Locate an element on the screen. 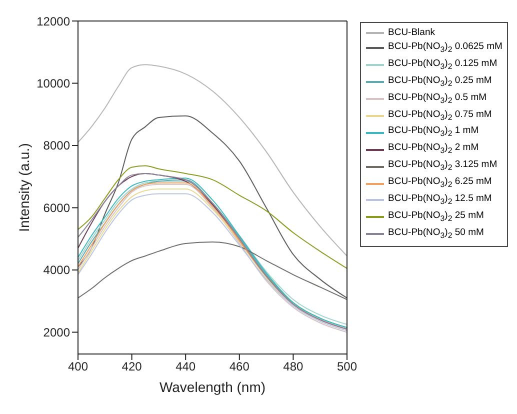 The height and width of the screenshot is (414, 517). legend-label: BCU-Pb(NO$_{3}$)$_{2}$ 0.75 mM is located at coordinates (440, 116).